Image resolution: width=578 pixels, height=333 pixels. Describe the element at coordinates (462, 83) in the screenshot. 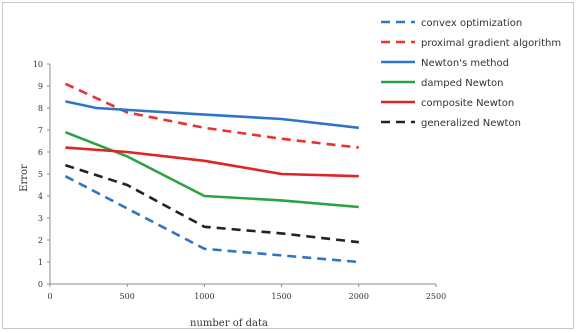

I see `legend-label-3: damped Newton` at that location.